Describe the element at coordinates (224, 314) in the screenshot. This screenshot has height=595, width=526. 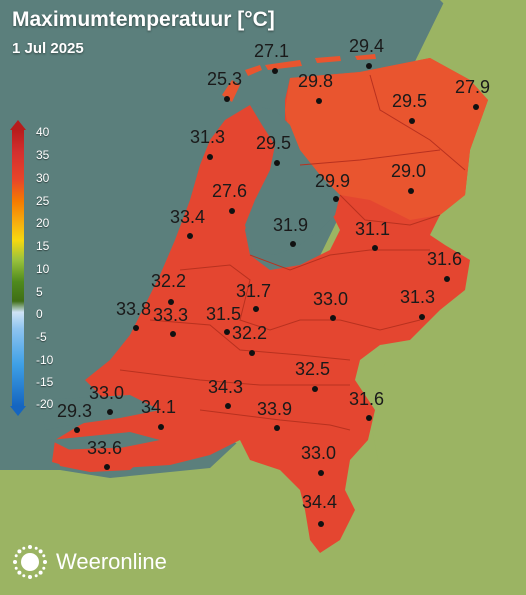
I see `station-value: 31.5` at that location.